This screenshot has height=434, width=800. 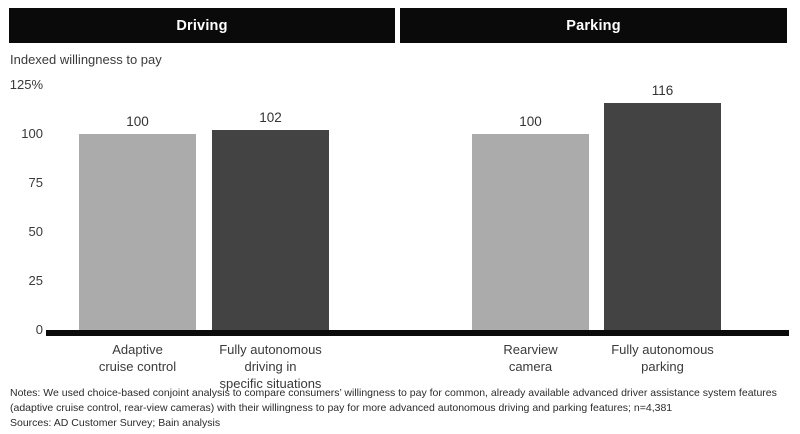 I want to click on panel-header-parking: Parking, so click(x=593, y=25).